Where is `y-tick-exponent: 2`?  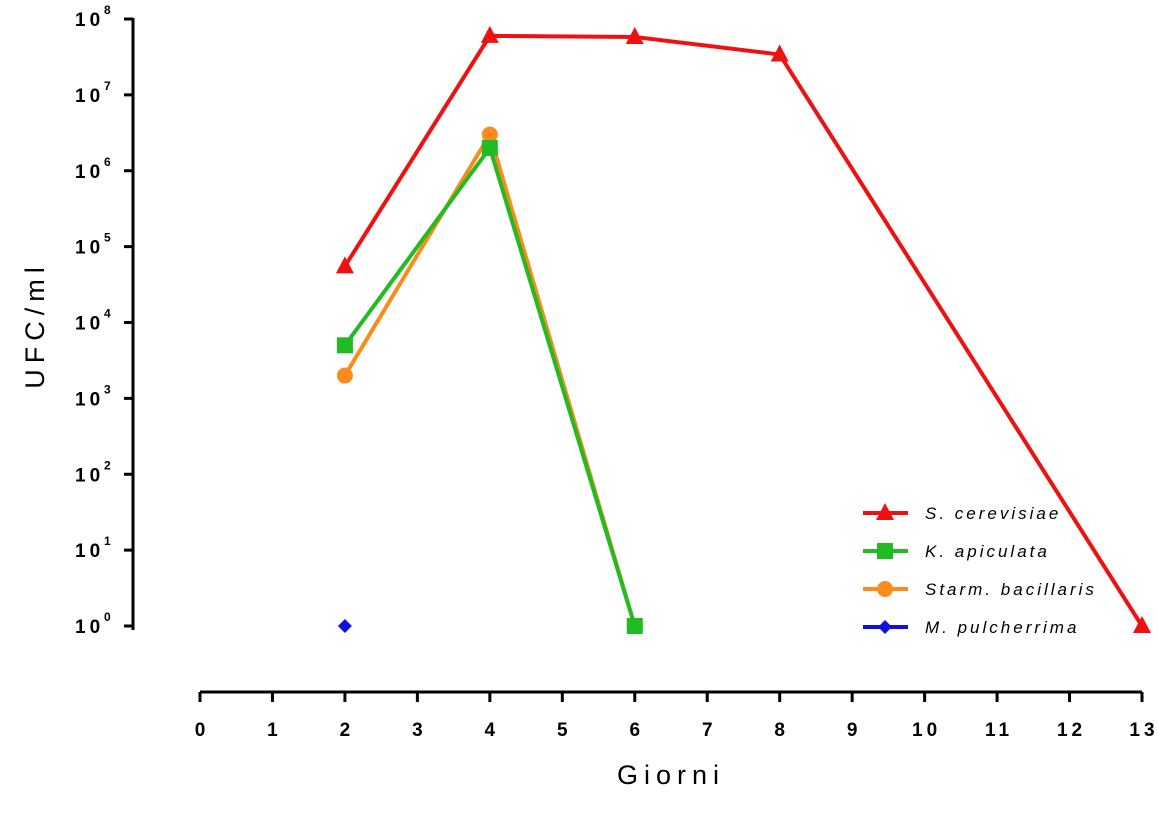
y-tick-exponent: 2 is located at coordinates (107, 465).